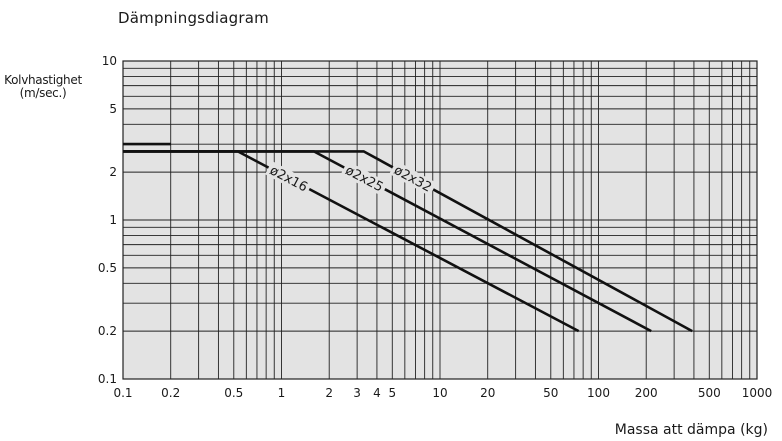 This screenshot has height=441, width=782. What do you see at coordinates (377, 393) in the screenshot?
I see `x-tick-label: 4` at bounding box center [377, 393].